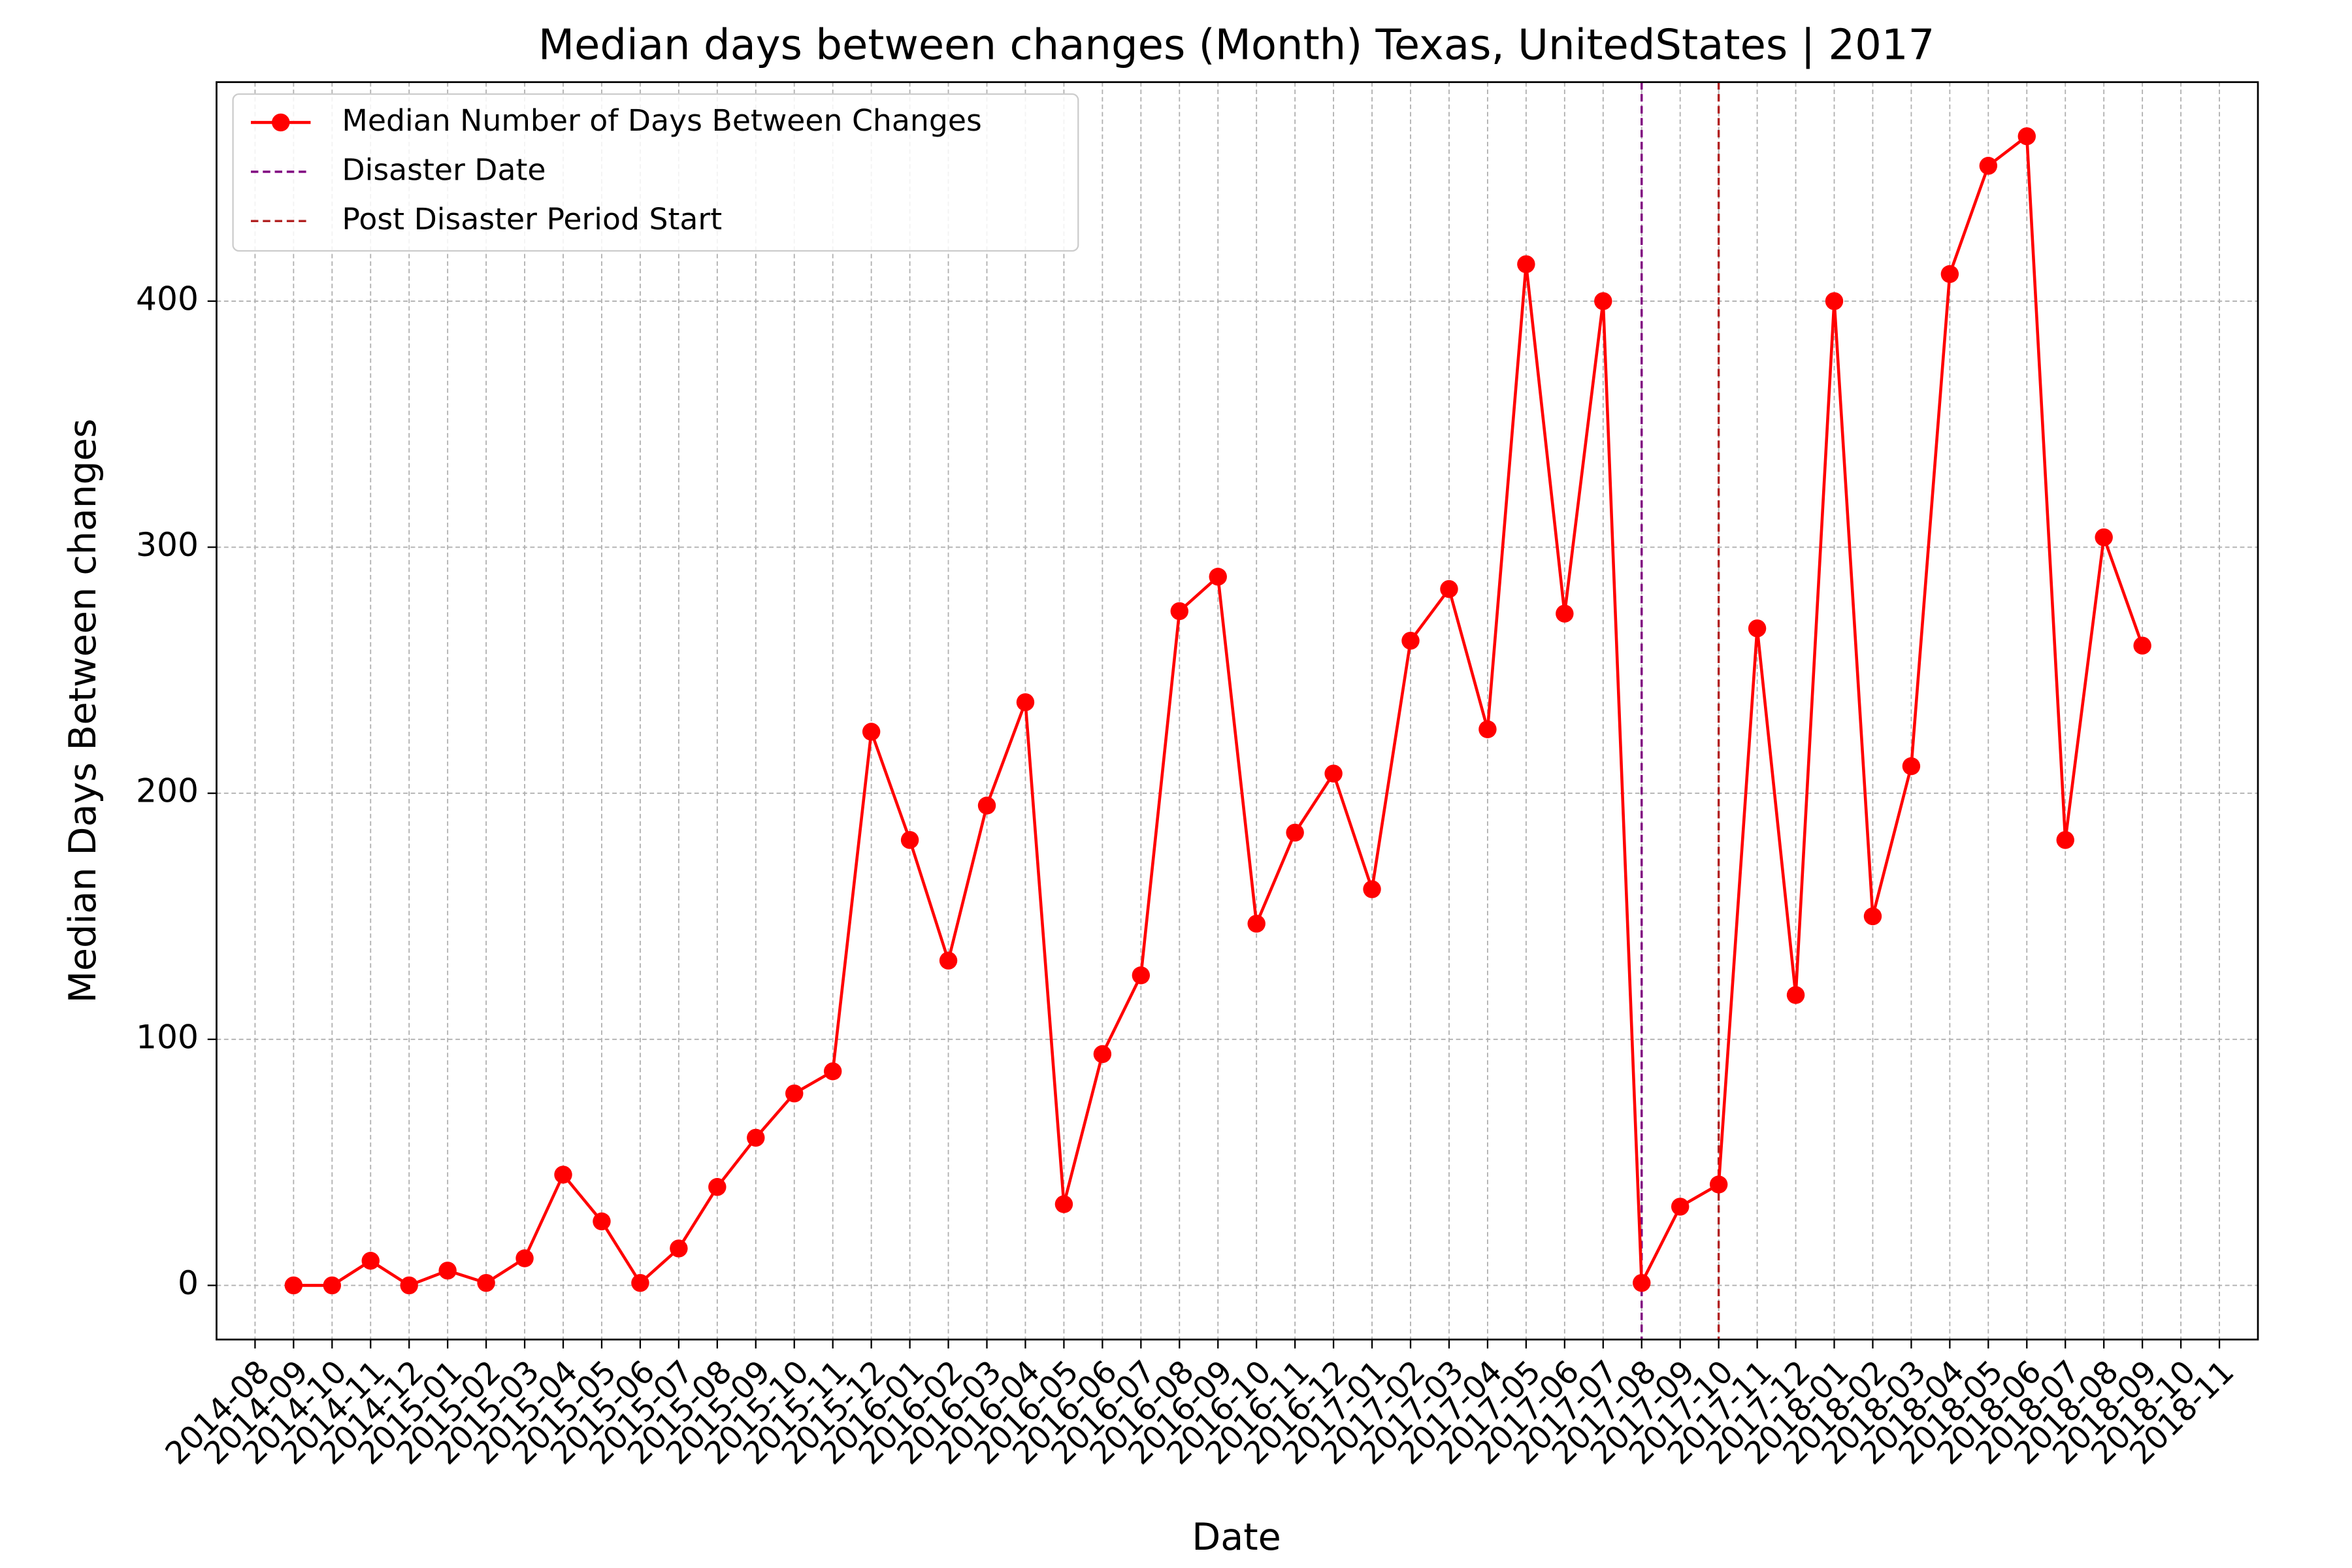 The width and height of the screenshot is (2352, 1568). I want to click on legend-label: Median Number of Days Between Changes, so click(661, 120).